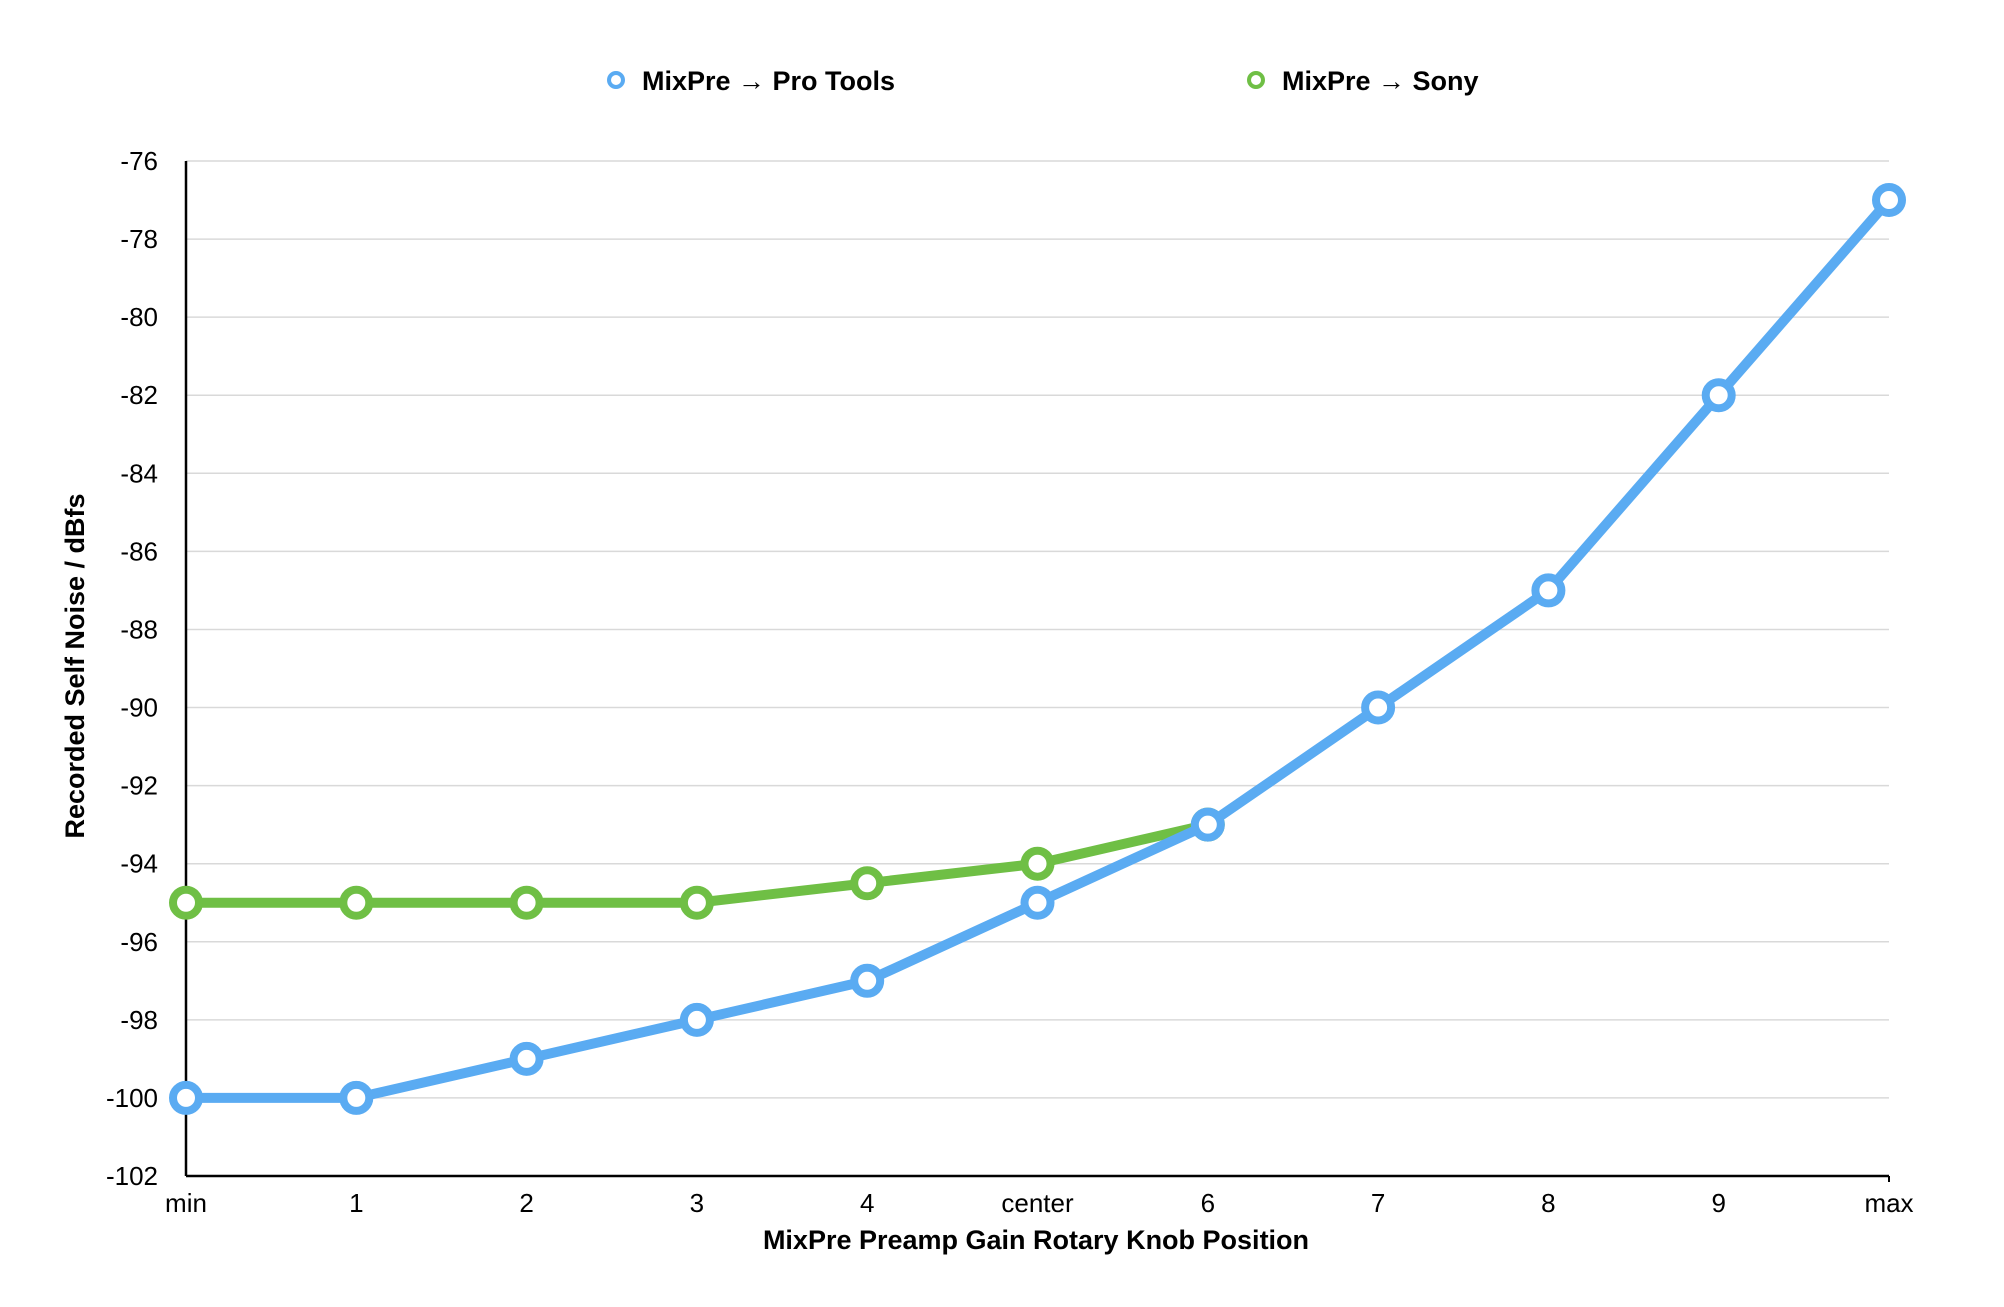  Describe the element at coordinates (139, 708) in the screenshot. I see `y-tick-label: -90` at that location.